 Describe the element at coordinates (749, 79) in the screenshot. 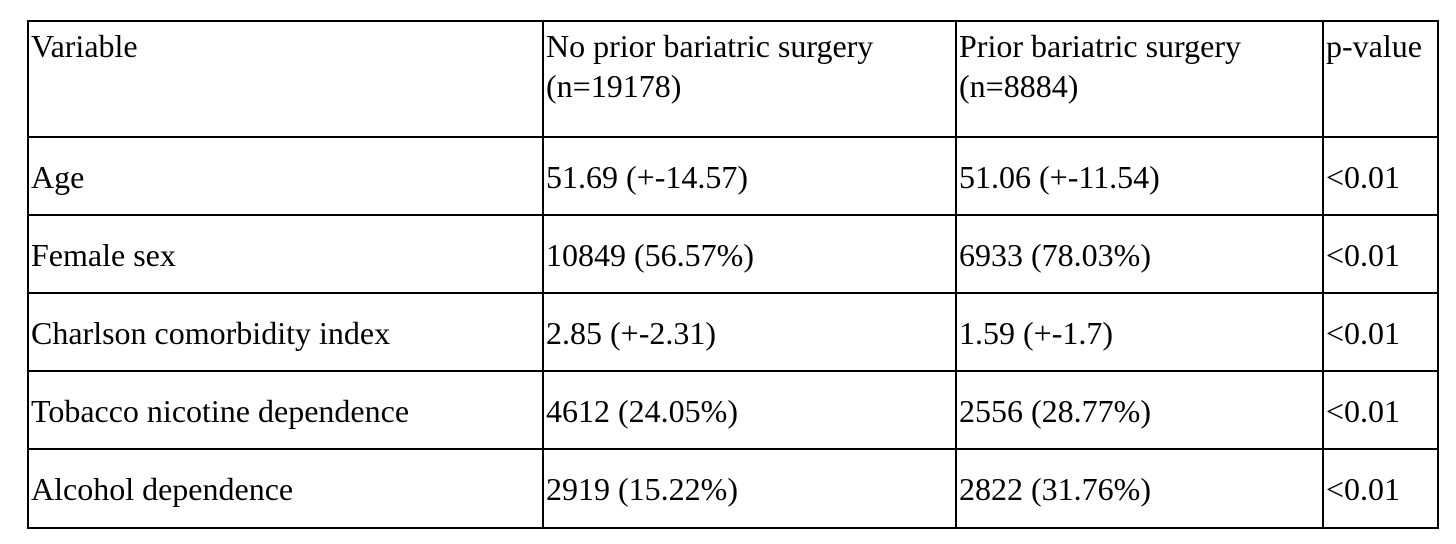

I see `header-no-prior-surgery: No prior bariatric surgery (n=19178)` at that location.